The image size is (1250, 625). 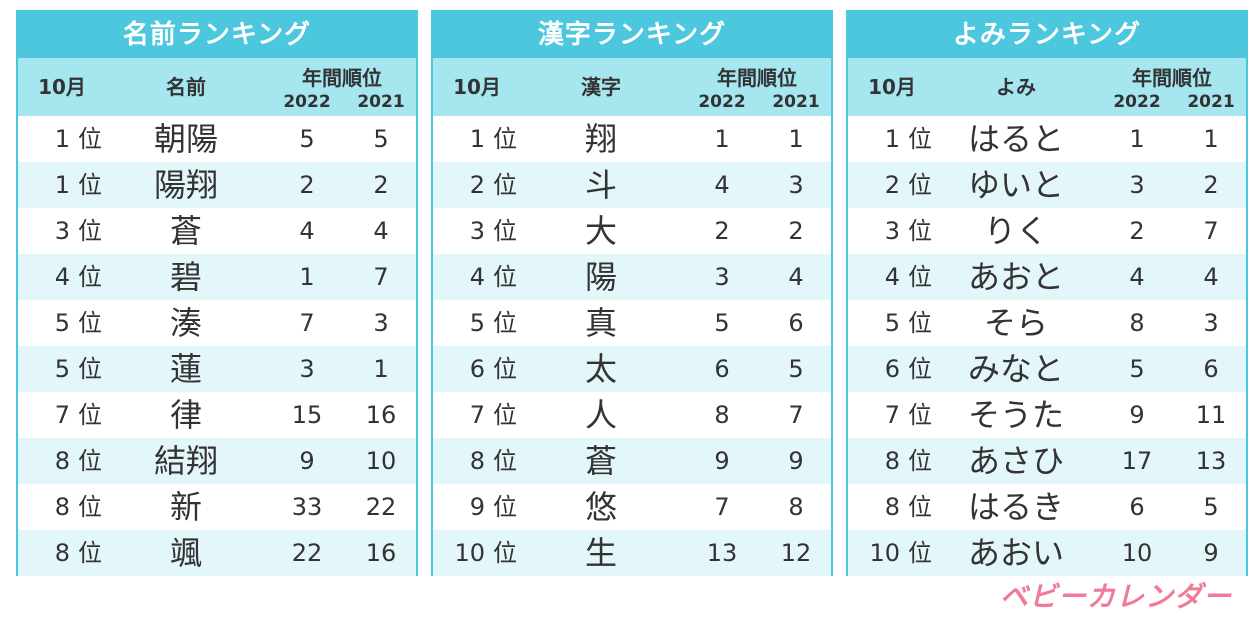 I want to click on name-cell: 碧, so click(x=185, y=277).